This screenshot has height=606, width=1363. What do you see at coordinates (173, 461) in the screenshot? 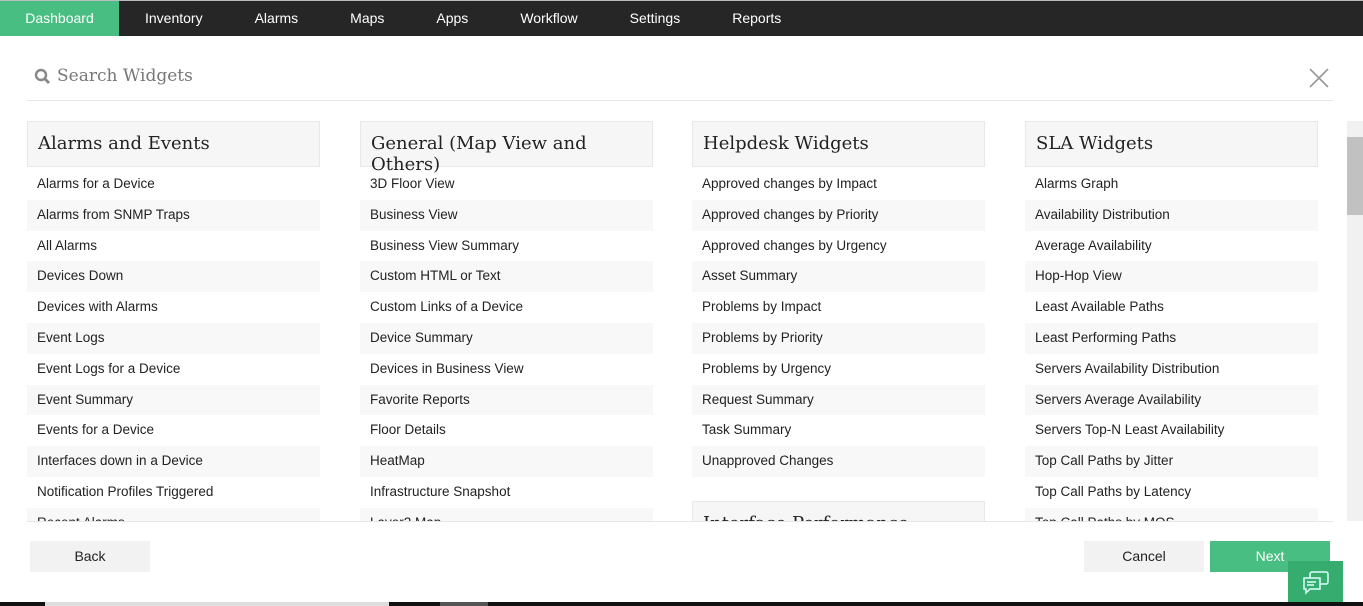
I see `widget-item: Interfaces down in a Device` at bounding box center [173, 461].